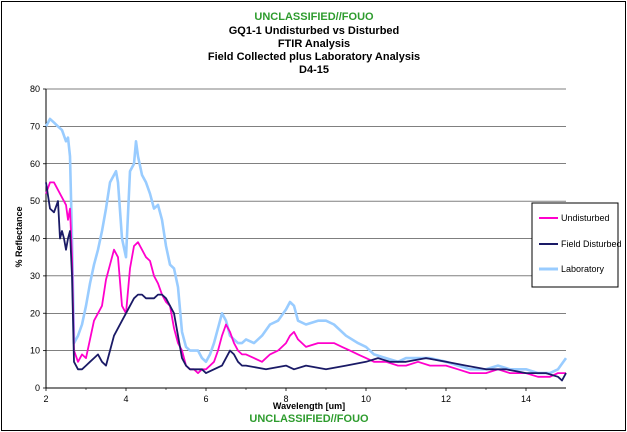  What do you see at coordinates (591, 244) in the screenshot?
I see `legend-label-field-disturbed: Field Disturbed` at bounding box center [591, 244].